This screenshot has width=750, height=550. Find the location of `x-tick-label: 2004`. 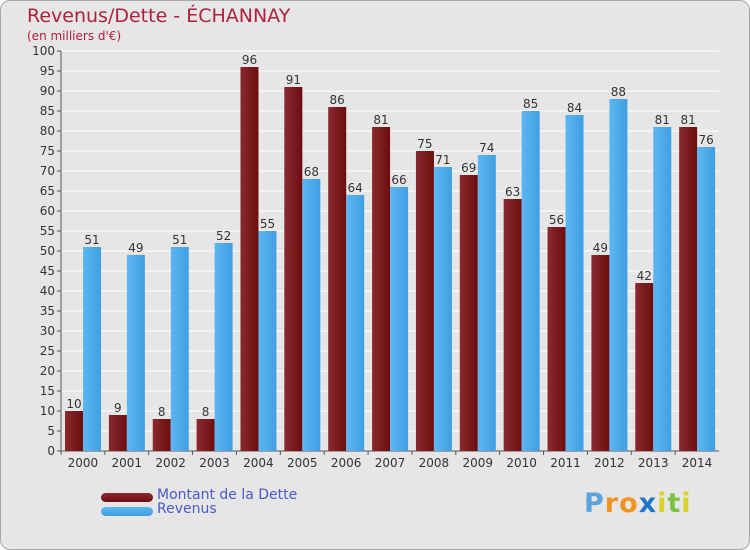

x-tick-label: 2004 is located at coordinates (258, 463).